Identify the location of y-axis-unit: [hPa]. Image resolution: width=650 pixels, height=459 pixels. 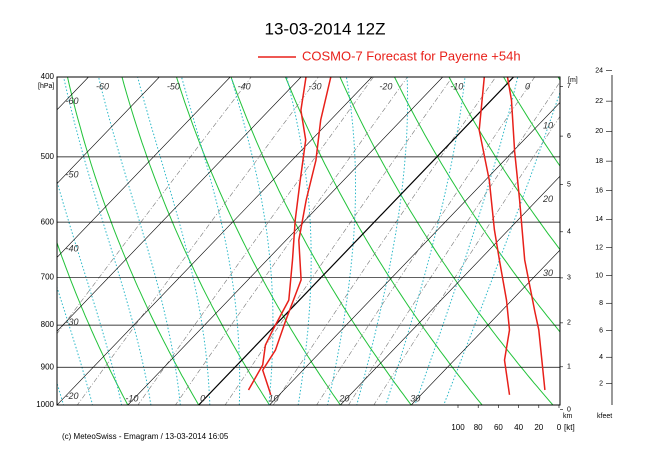
(46, 86).